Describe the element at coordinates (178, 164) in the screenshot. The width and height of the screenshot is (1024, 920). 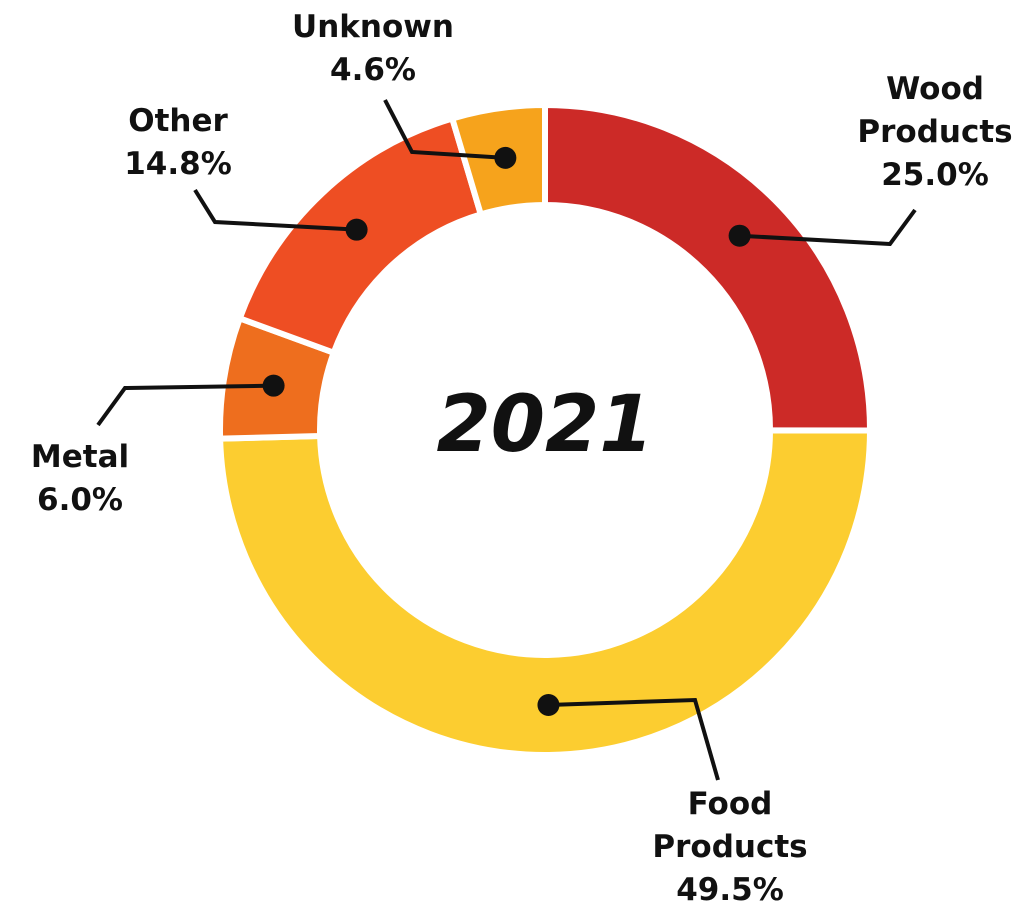
I see `value-label: 14.8%` at that location.